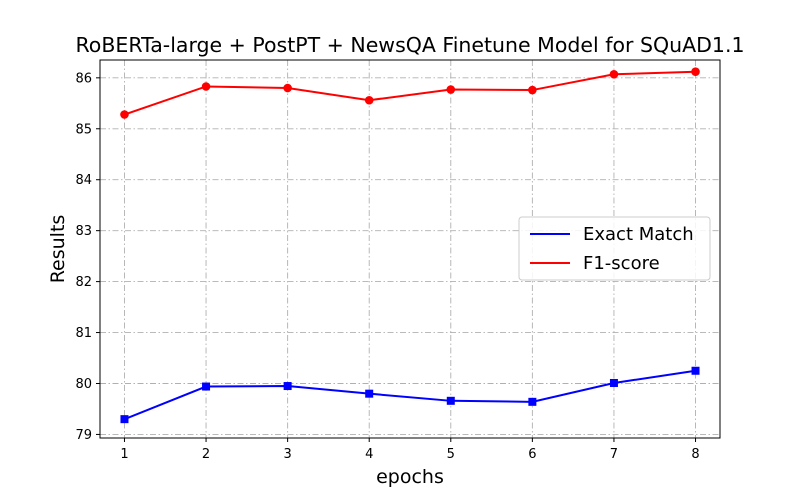 The width and height of the screenshot is (800, 500). I want to click on legend-label-f1-score: F1-score, so click(621, 263).